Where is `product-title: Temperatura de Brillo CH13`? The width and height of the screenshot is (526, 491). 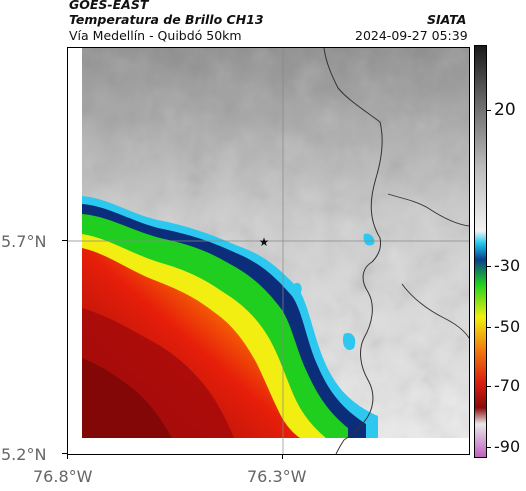
product-title: Temperatura de Brillo CH13 is located at coordinates (166, 19).